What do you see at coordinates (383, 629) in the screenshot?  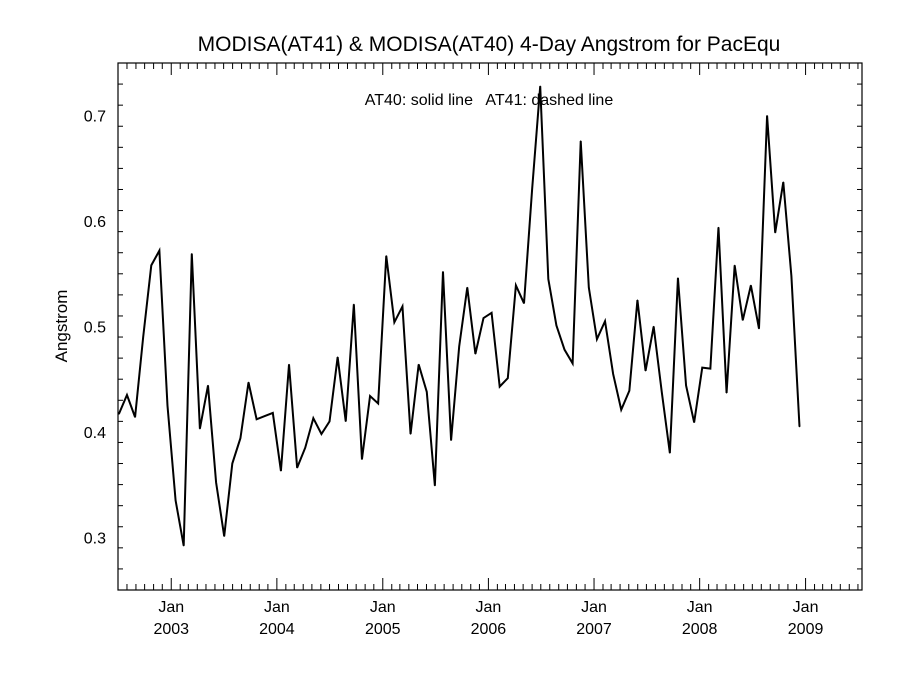 I see `x-tick-year-label: 2005` at bounding box center [383, 629].